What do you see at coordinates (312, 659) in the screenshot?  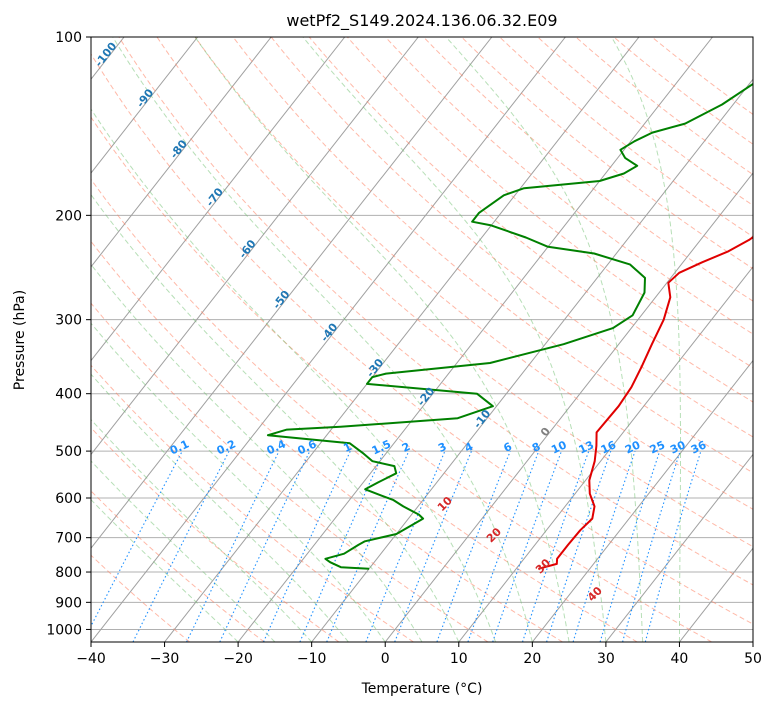 I see `x-tick-label: −10` at bounding box center [312, 659].